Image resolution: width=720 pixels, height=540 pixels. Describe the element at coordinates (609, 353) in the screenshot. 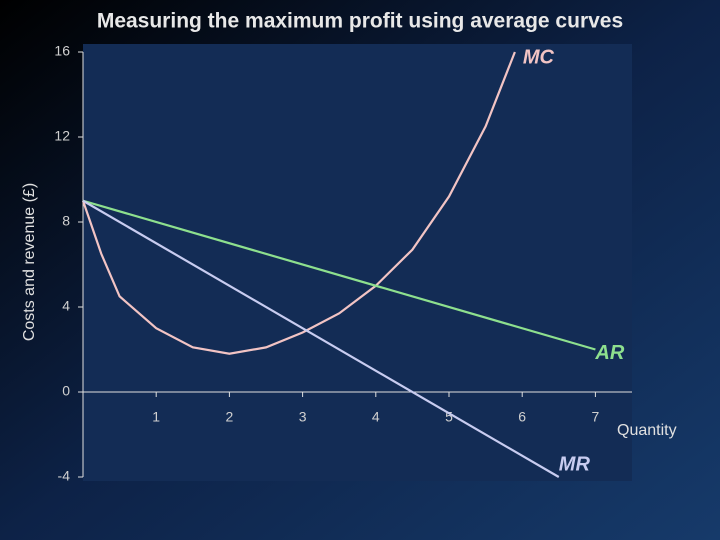

I see `series-label: AR` at that location.